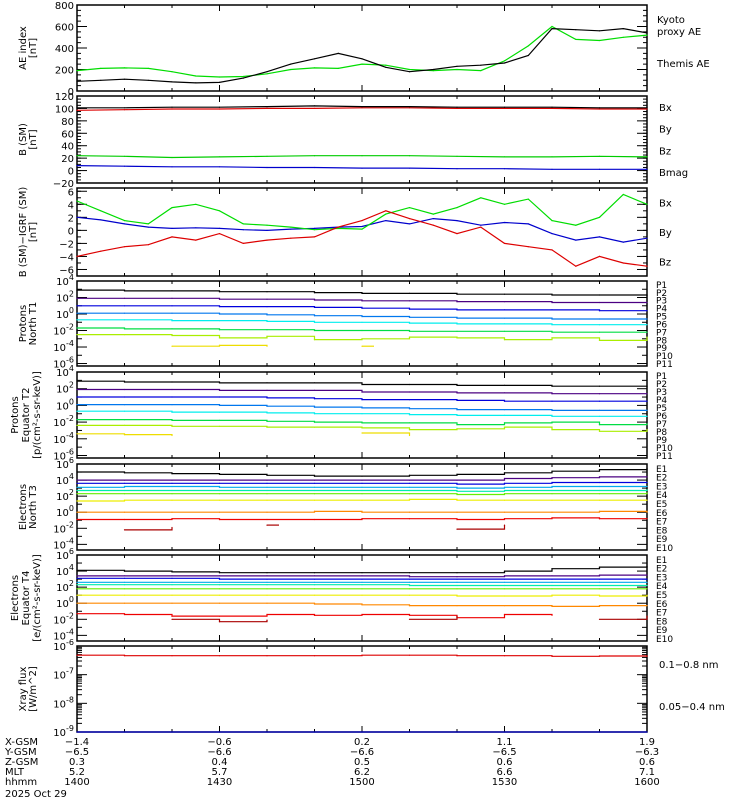 The height and width of the screenshot is (800, 750). What do you see at coordinates (662, 631) in the screenshot?
I see `legend-entry: E9` at bounding box center [662, 631].